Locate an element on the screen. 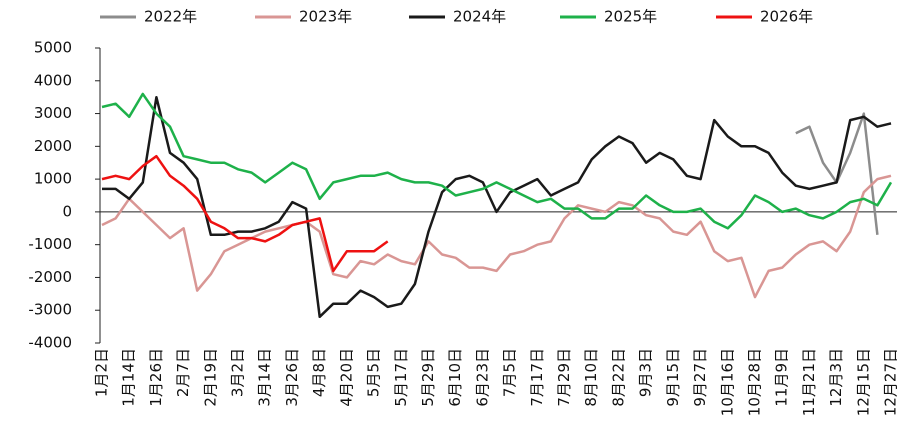  y-tick-label: 3000 is located at coordinates (53, 113).